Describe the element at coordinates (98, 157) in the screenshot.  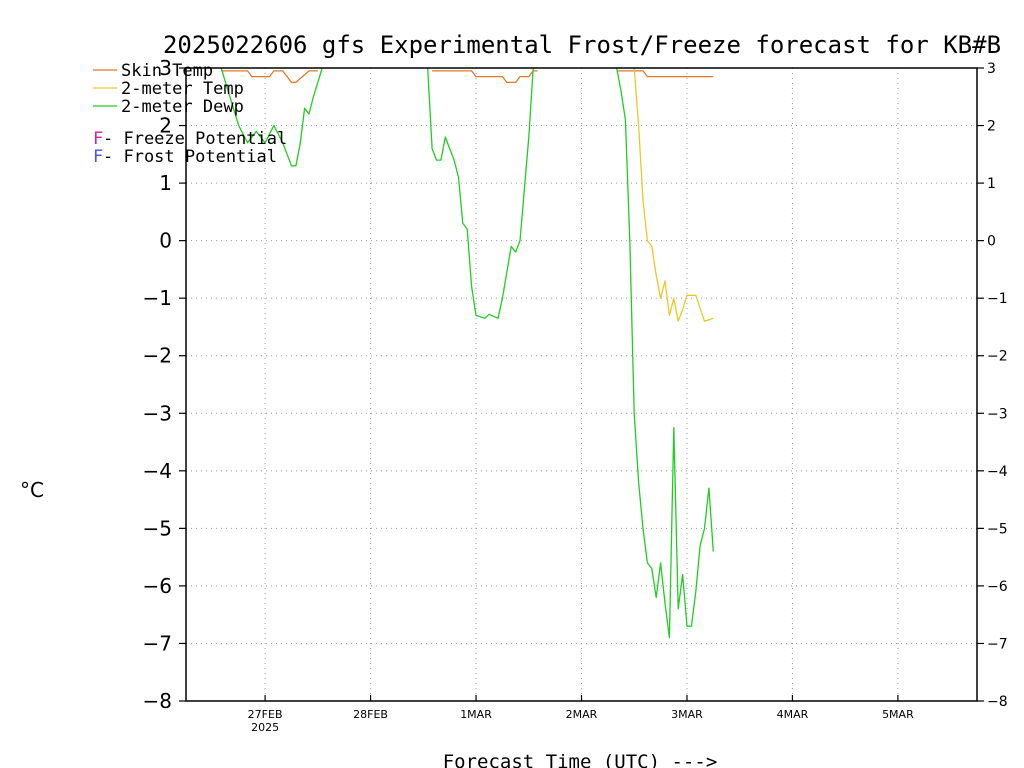
I see `legend-marker-4: F` at that location.